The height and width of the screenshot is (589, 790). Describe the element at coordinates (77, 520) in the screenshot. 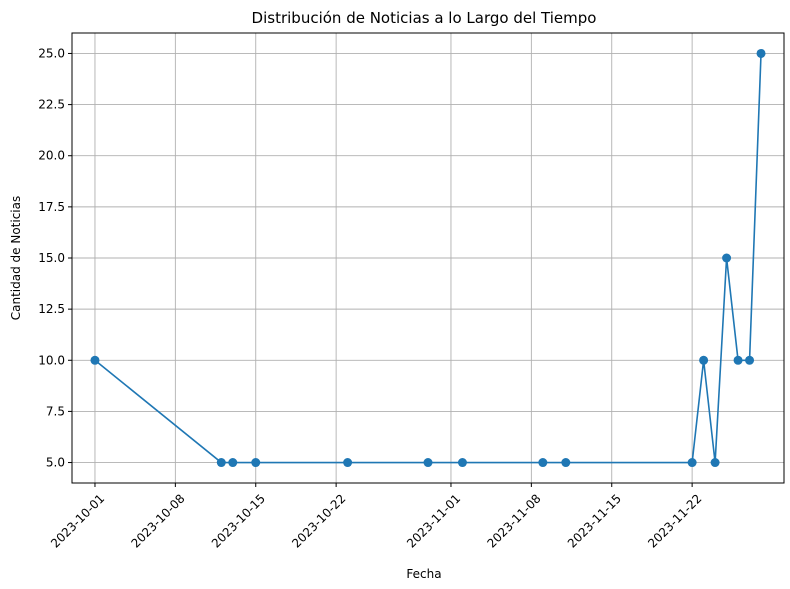

I see `x-tick-label: 2023-10-01` at that location.